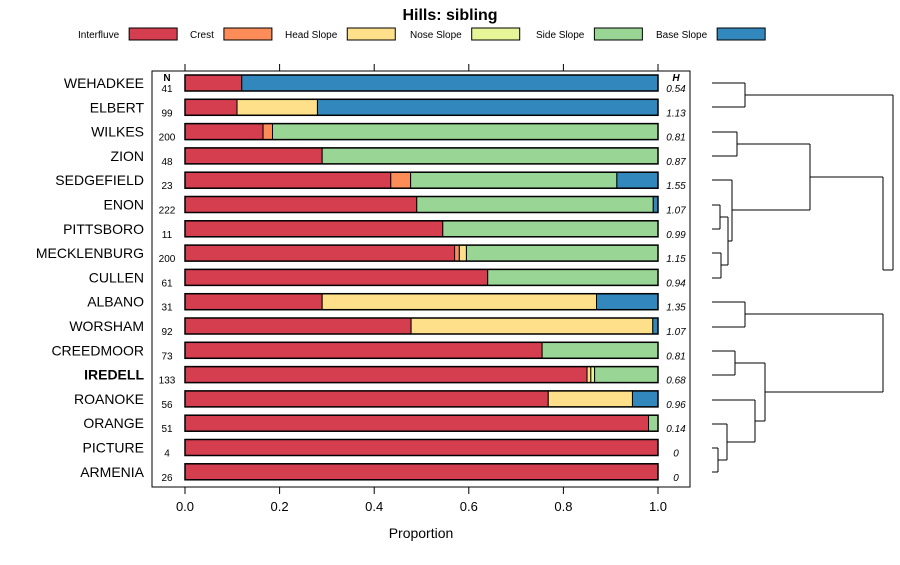 The width and height of the screenshot is (900, 565). Describe the element at coordinates (109, 399) in the screenshot. I see `category-label: ROANOKE` at that location.